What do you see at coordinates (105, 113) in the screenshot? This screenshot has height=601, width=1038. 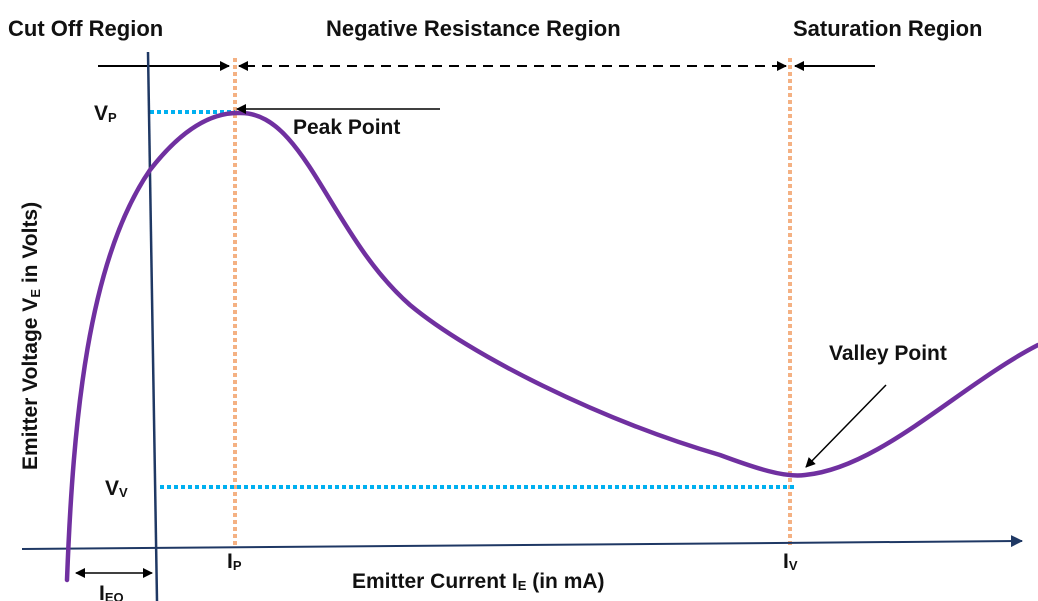 I see `vp-label: VP` at bounding box center [105, 113].